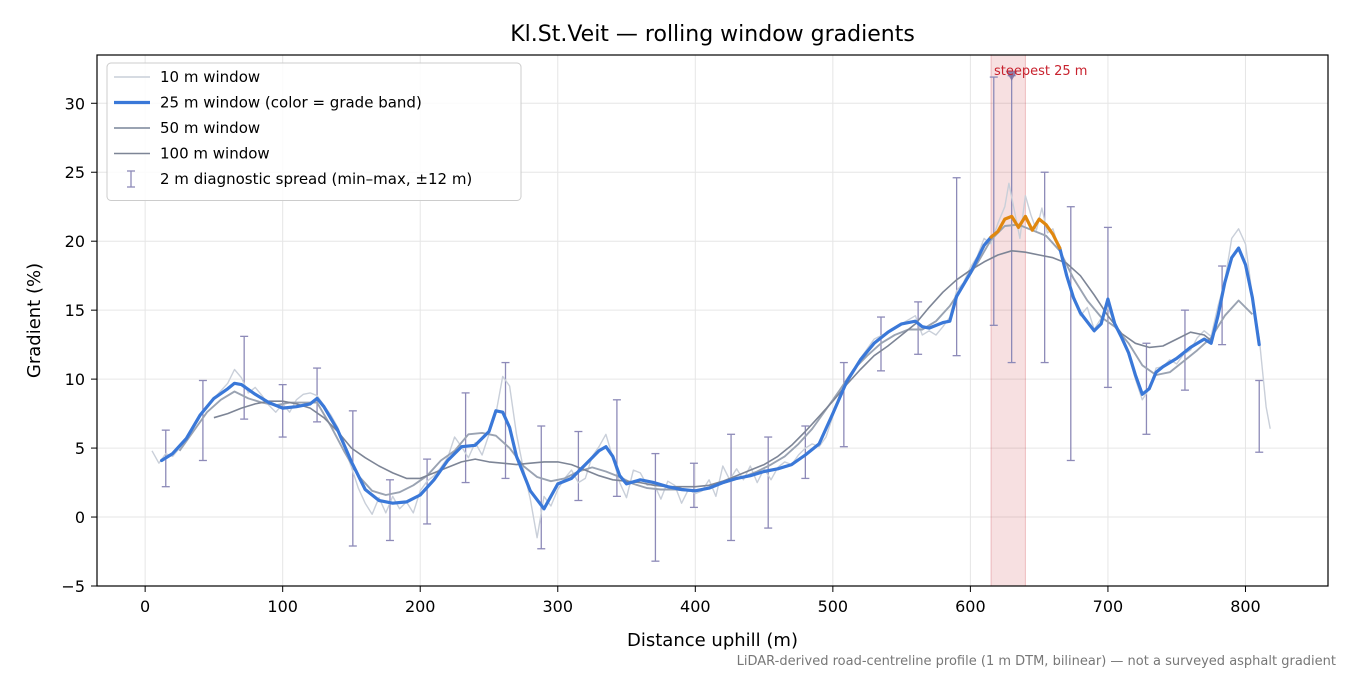 Image resolution: width=1350 pixels, height=675 pixels. What do you see at coordinates (557, 606) in the screenshot?
I see `x-tick-label: 300` at bounding box center [557, 606].